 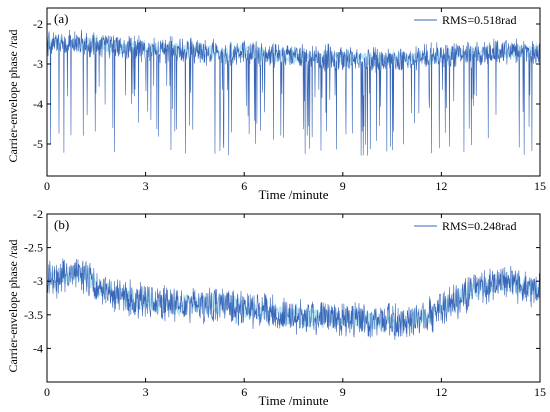 I want to click on y-tick-label: -2.5, so click(x=33, y=248).